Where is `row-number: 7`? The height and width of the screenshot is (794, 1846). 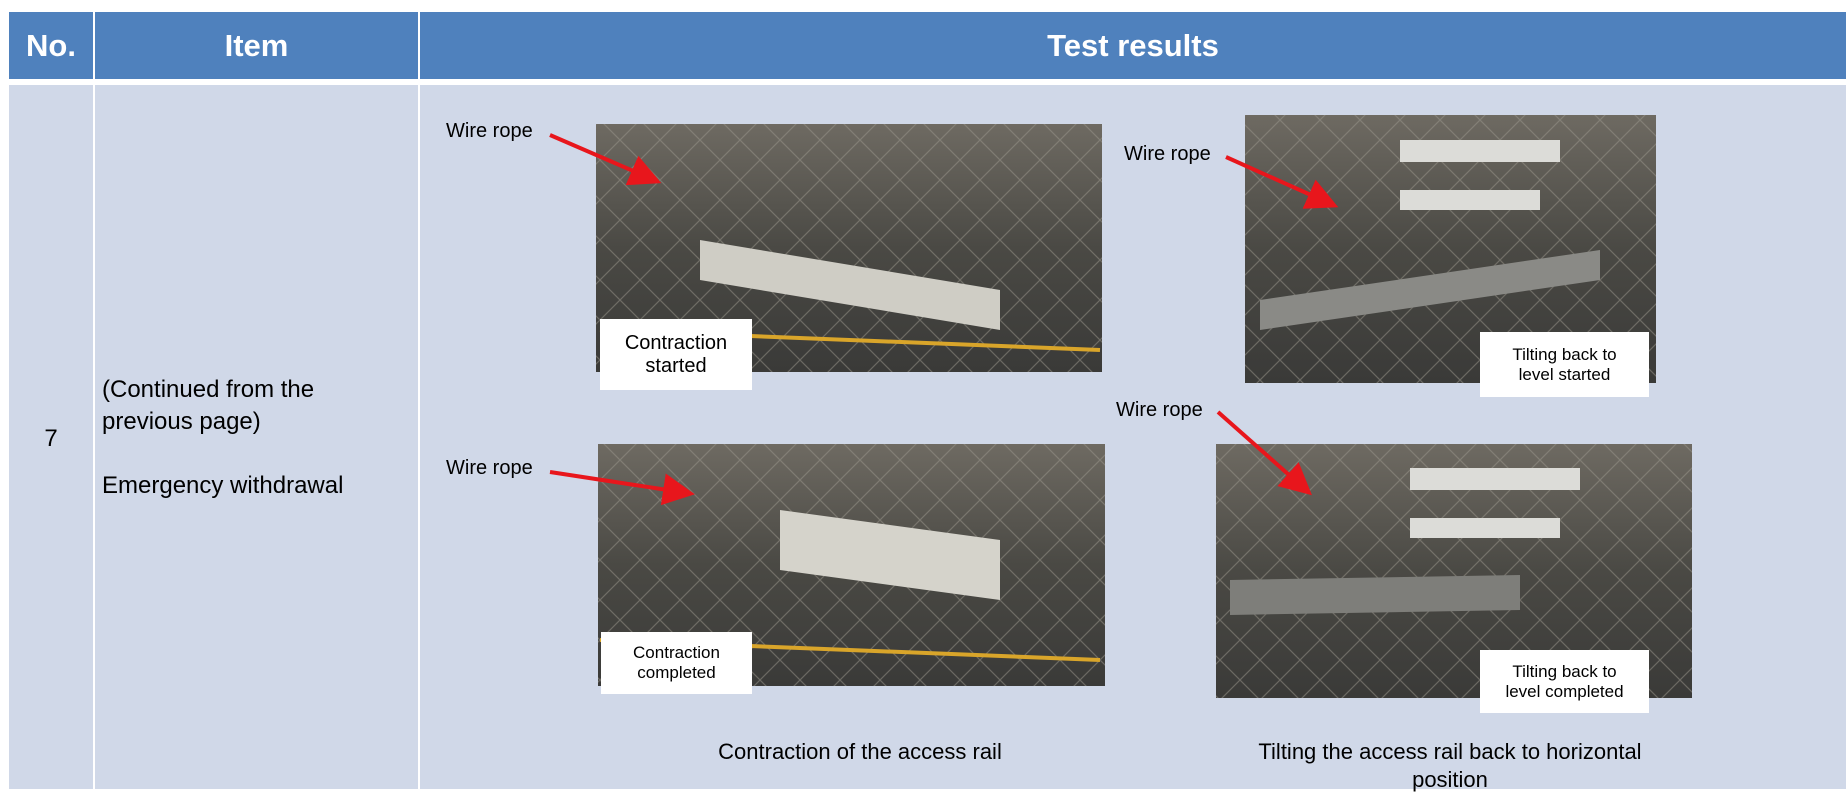 row-number: 7 is located at coordinates (51, 438).